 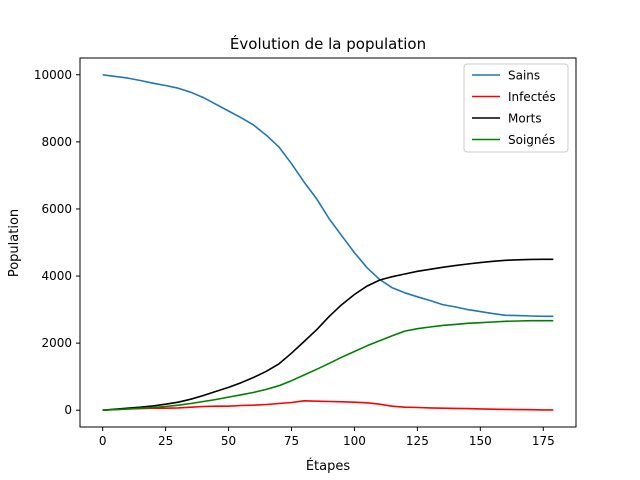 What do you see at coordinates (328, 43) in the screenshot?
I see `chart-title: Évolution de la population` at bounding box center [328, 43].